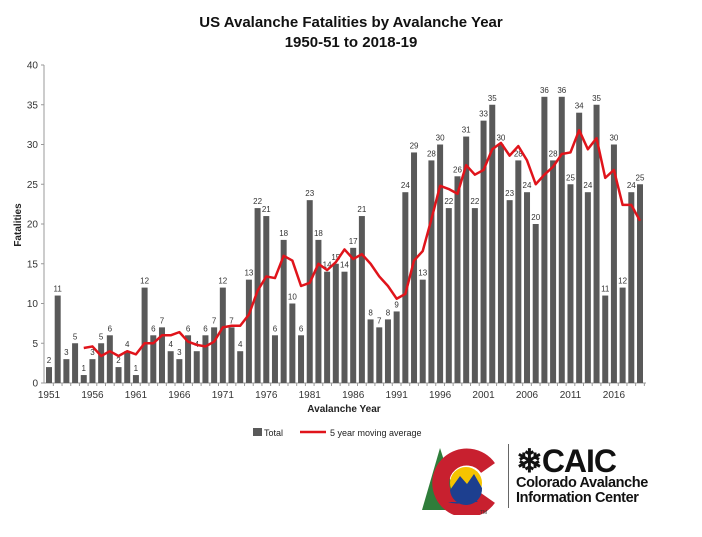  I want to click on x-tick-label: 1951, so click(49, 395).